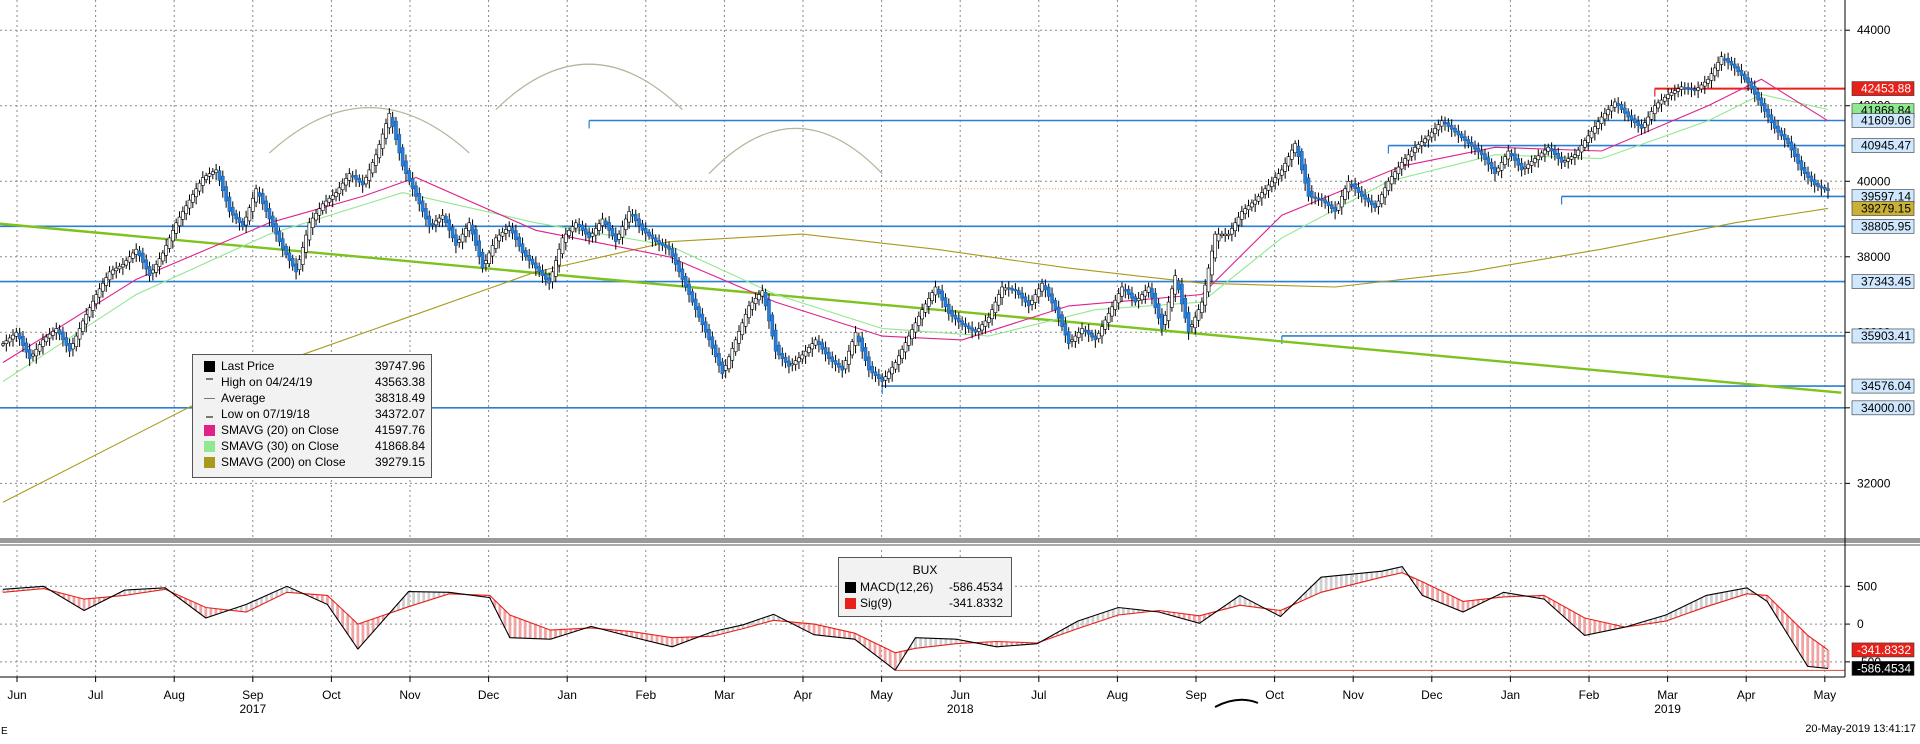 The width and height of the screenshot is (1920, 744). I want to click on x-tick-label: Jan, so click(1510, 695).